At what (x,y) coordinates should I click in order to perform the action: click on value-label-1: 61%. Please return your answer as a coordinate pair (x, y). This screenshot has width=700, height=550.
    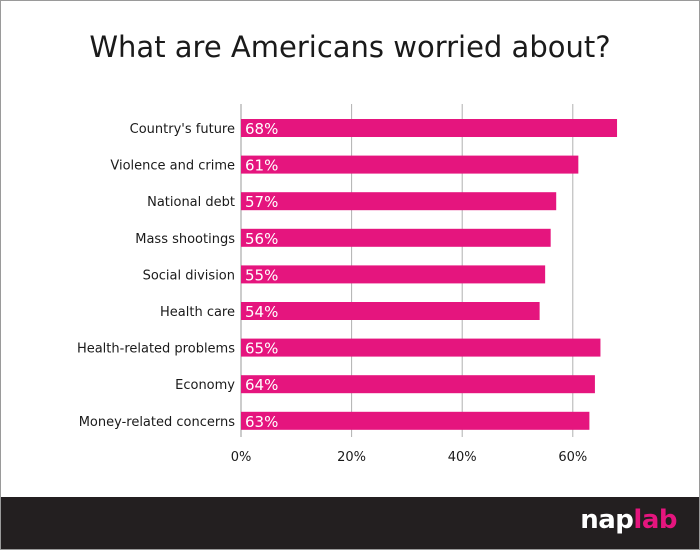
    Looking at the image, I should click on (261, 166).